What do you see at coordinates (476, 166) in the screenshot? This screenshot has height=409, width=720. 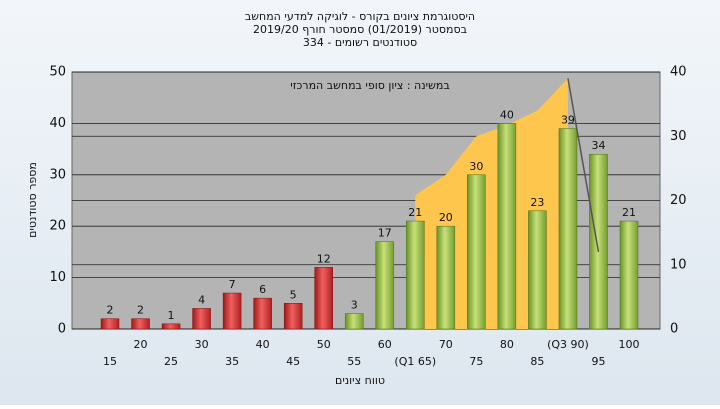 I see `value-label: 30` at bounding box center [476, 166].